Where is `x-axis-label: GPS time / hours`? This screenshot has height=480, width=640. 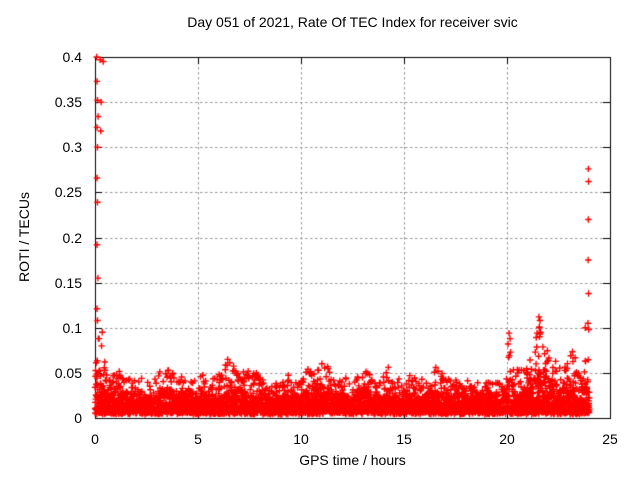 x-axis-label: GPS time / hours is located at coordinates (352, 460).